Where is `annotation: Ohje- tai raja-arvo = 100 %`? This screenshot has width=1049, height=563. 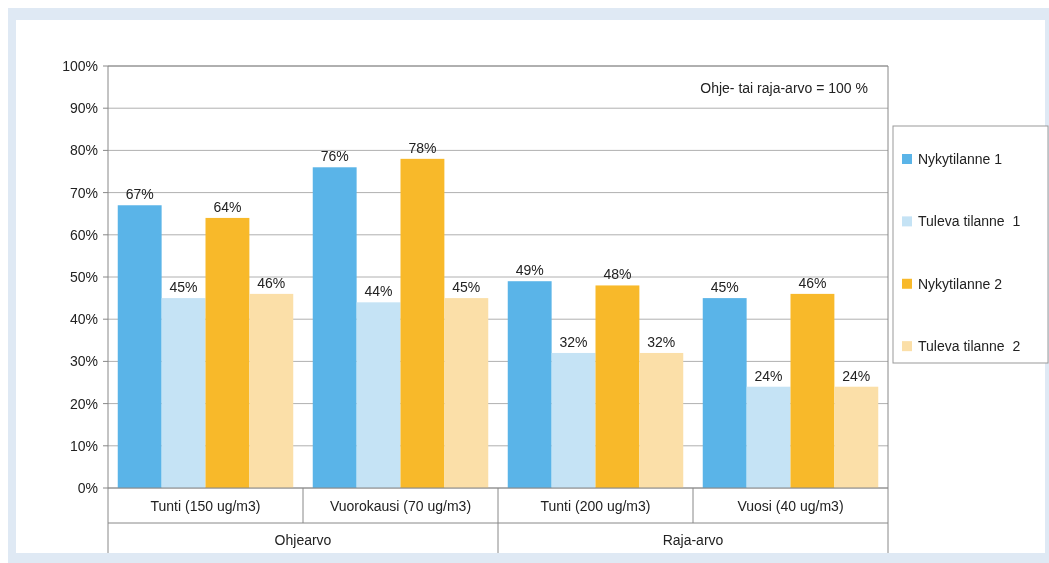 annotation: Ohje- tai raja-arvo = 100 % is located at coordinates (784, 87).